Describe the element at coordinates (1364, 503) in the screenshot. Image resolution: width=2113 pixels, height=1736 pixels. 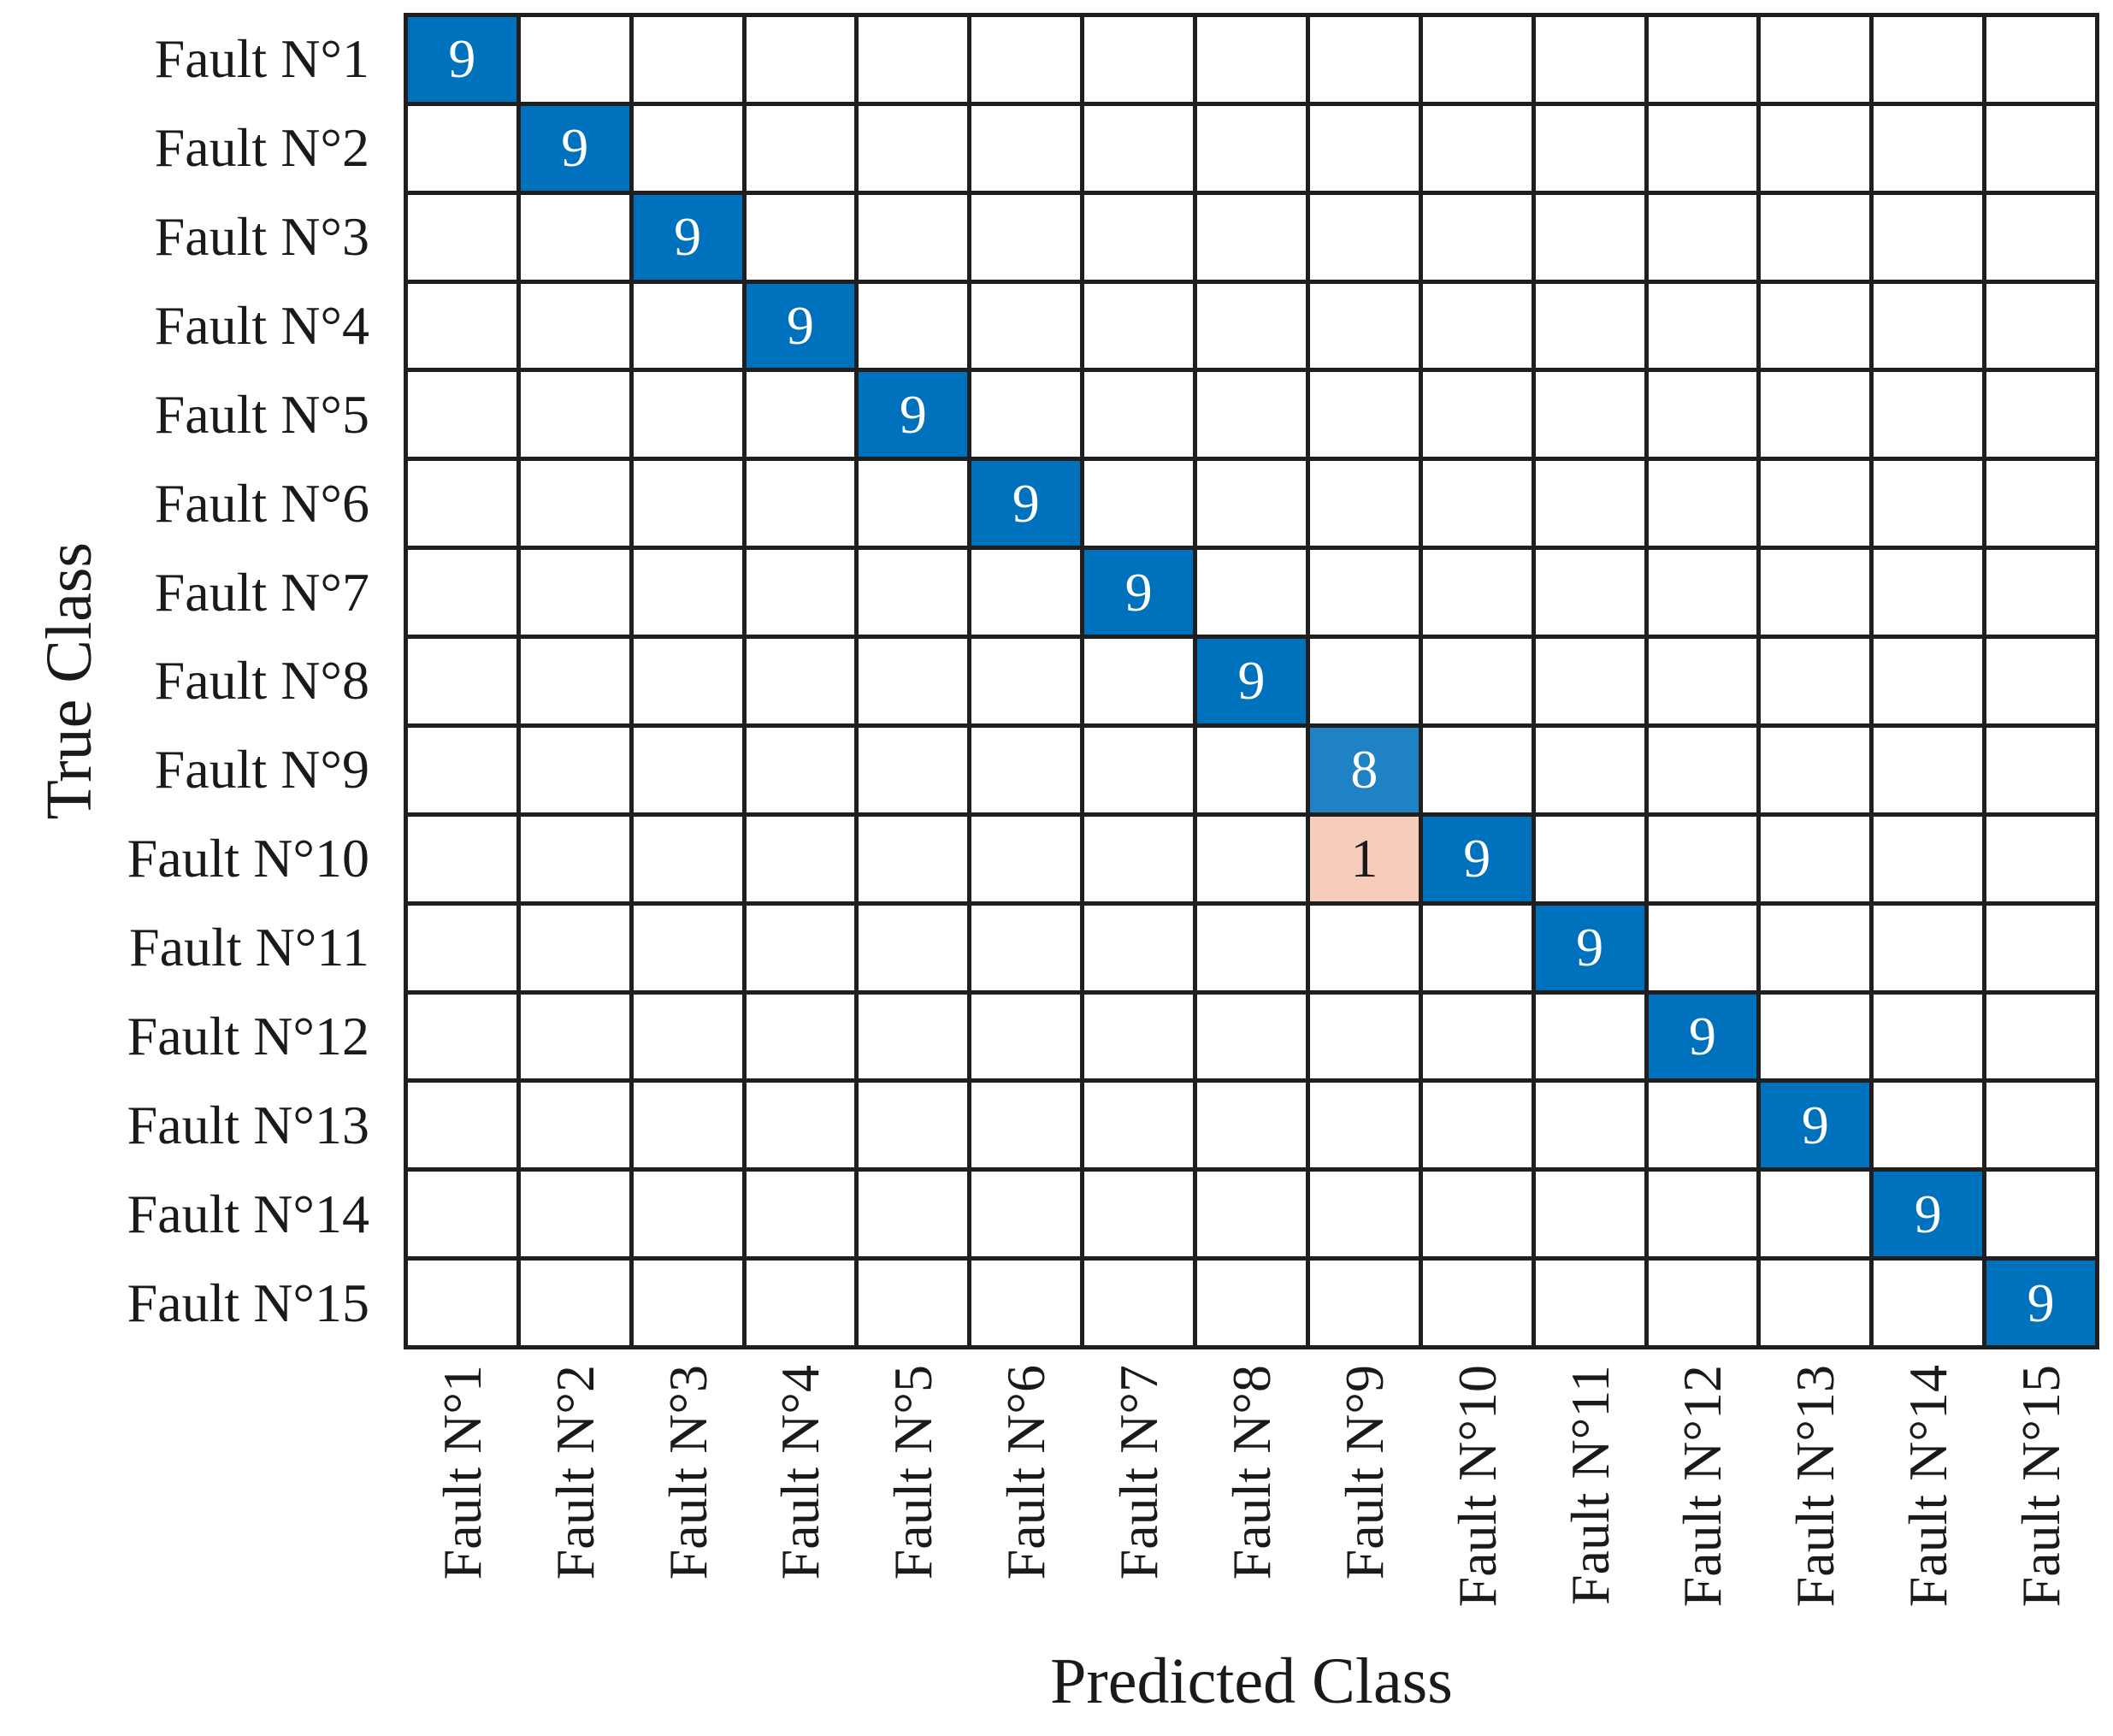
I see `matrix-cell-r6-c9` at that location.